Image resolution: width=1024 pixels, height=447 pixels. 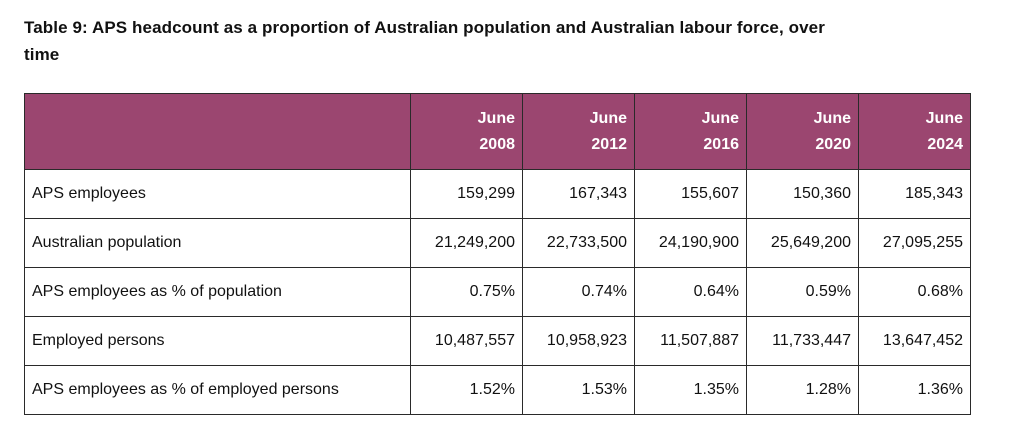 What do you see at coordinates (466, 292) in the screenshot?
I see `table-cell: 0.75%` at bounding box center [466, 292].